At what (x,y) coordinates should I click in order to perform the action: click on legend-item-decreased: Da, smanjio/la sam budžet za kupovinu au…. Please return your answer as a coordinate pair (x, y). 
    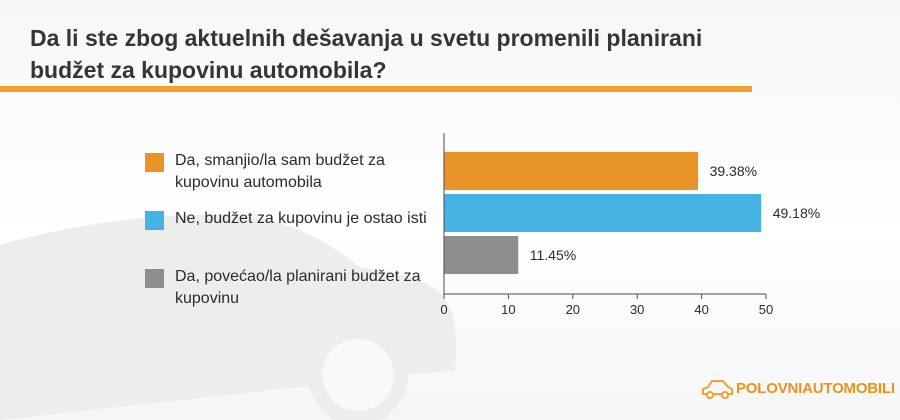
    Looking at the image, I should click on (290, 179).